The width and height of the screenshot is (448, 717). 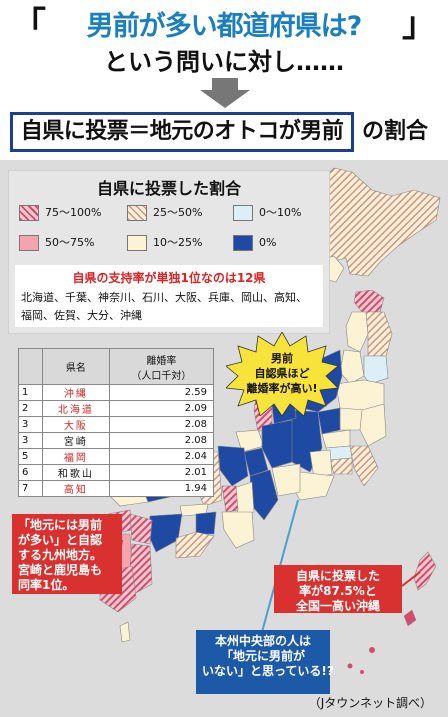 I want to click on pref-cell: 福岡, so click(x=76, y=456).